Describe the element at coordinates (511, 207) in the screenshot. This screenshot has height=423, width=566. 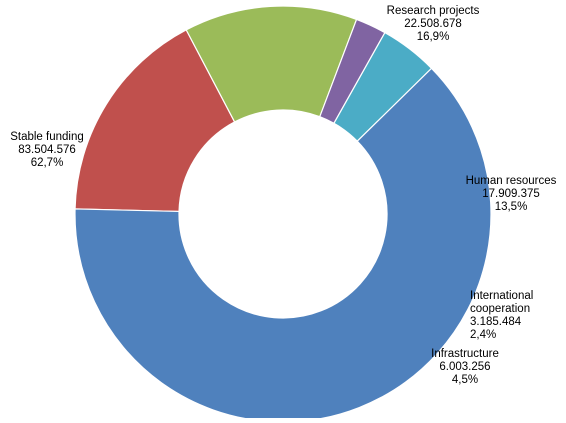
I see `slice-percent-label: 13,5%` at that location.